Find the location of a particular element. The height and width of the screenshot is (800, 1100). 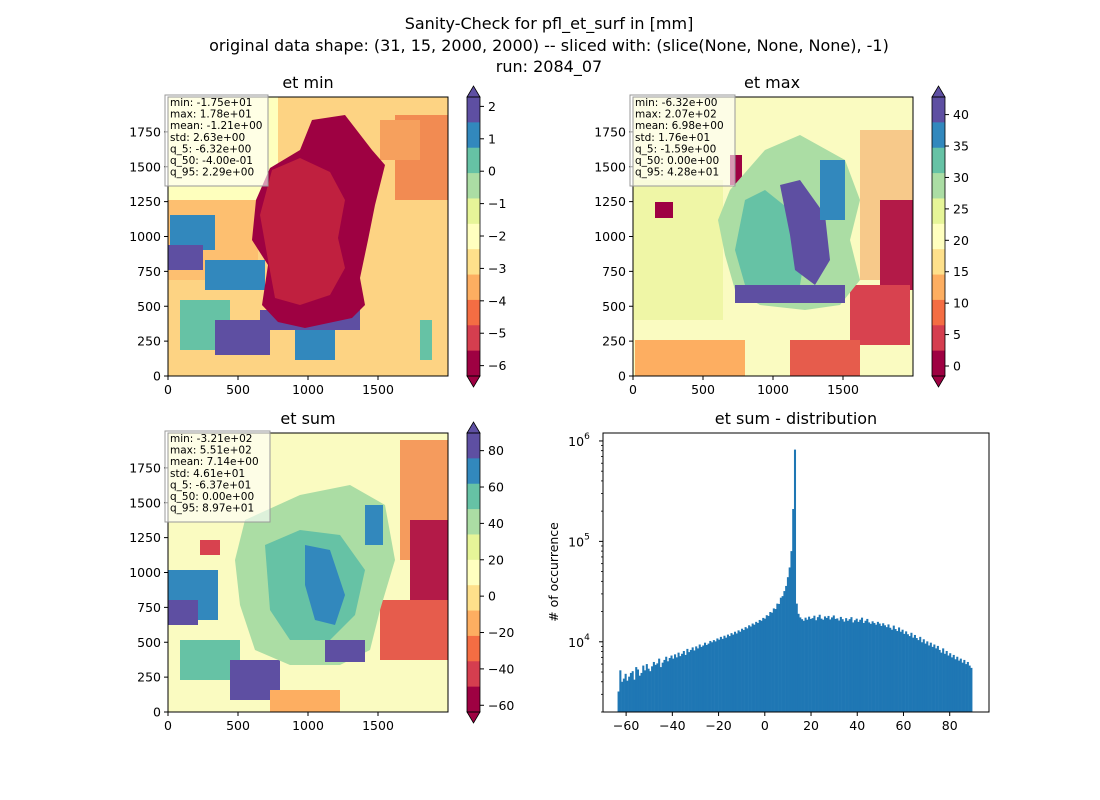

y-tick-label: 1250 is located at coordinates (610, 201).